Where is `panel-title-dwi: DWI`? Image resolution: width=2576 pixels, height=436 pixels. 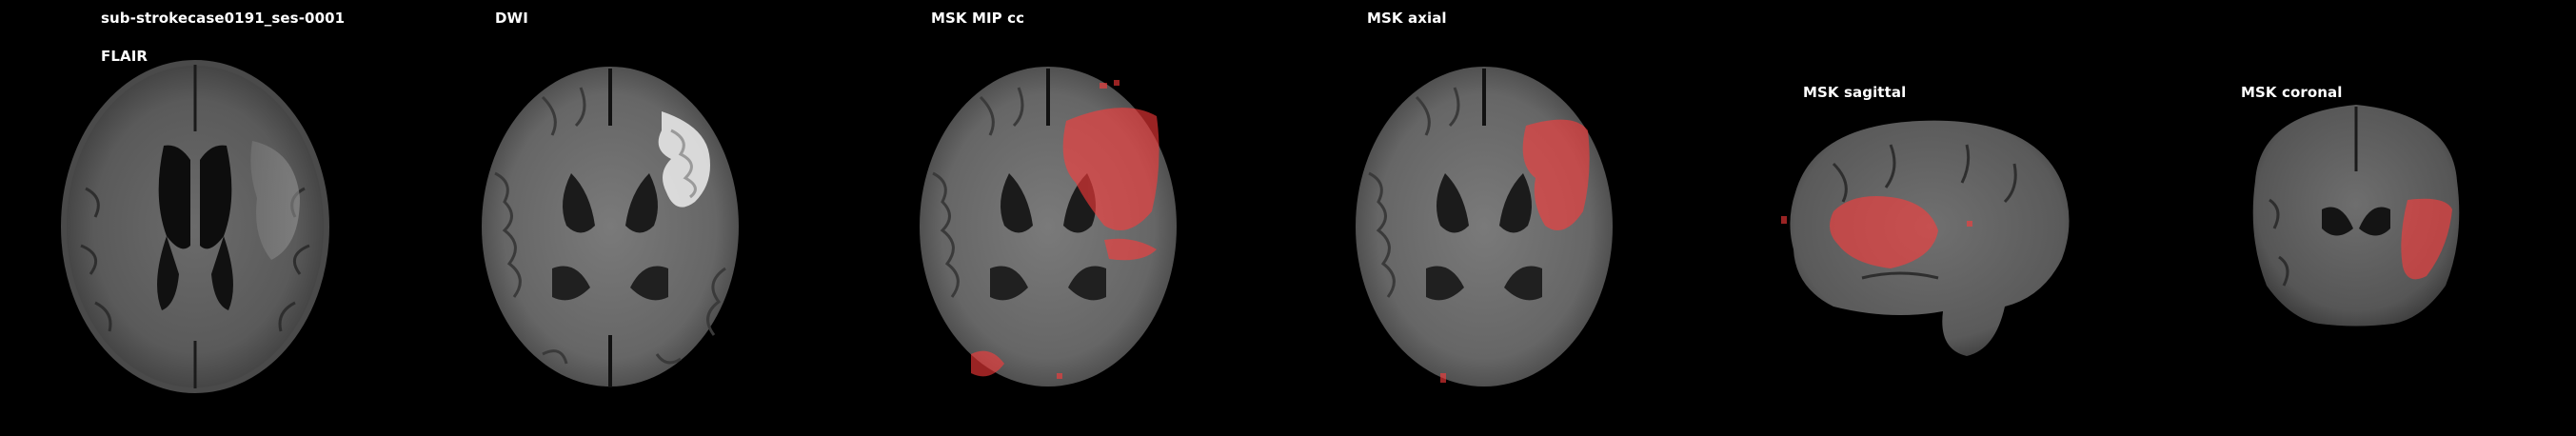
panel-title-dwi: DWI is located at coordinates (511, 18).